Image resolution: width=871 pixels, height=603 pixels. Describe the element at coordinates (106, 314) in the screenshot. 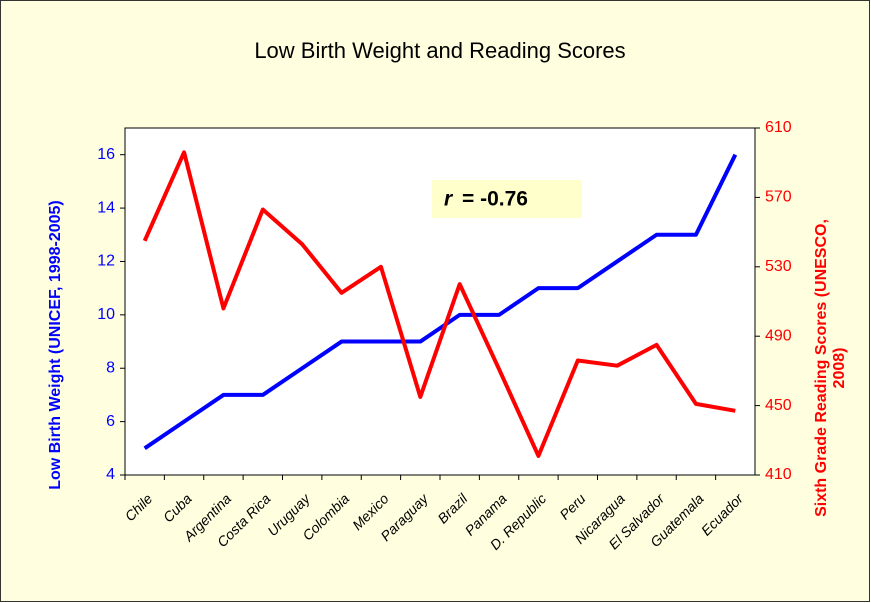

I see `y-tick-label: 10` at that location.